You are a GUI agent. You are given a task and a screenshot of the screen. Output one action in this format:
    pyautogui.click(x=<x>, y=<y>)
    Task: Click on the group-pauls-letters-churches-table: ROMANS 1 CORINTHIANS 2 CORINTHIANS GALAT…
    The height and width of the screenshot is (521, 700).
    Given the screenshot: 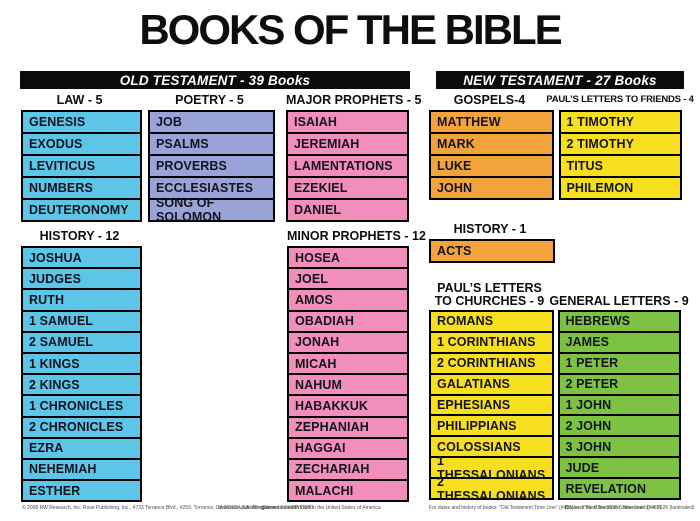 What is the action you would take?
    pyautogui.click(x=491, y=406)
    